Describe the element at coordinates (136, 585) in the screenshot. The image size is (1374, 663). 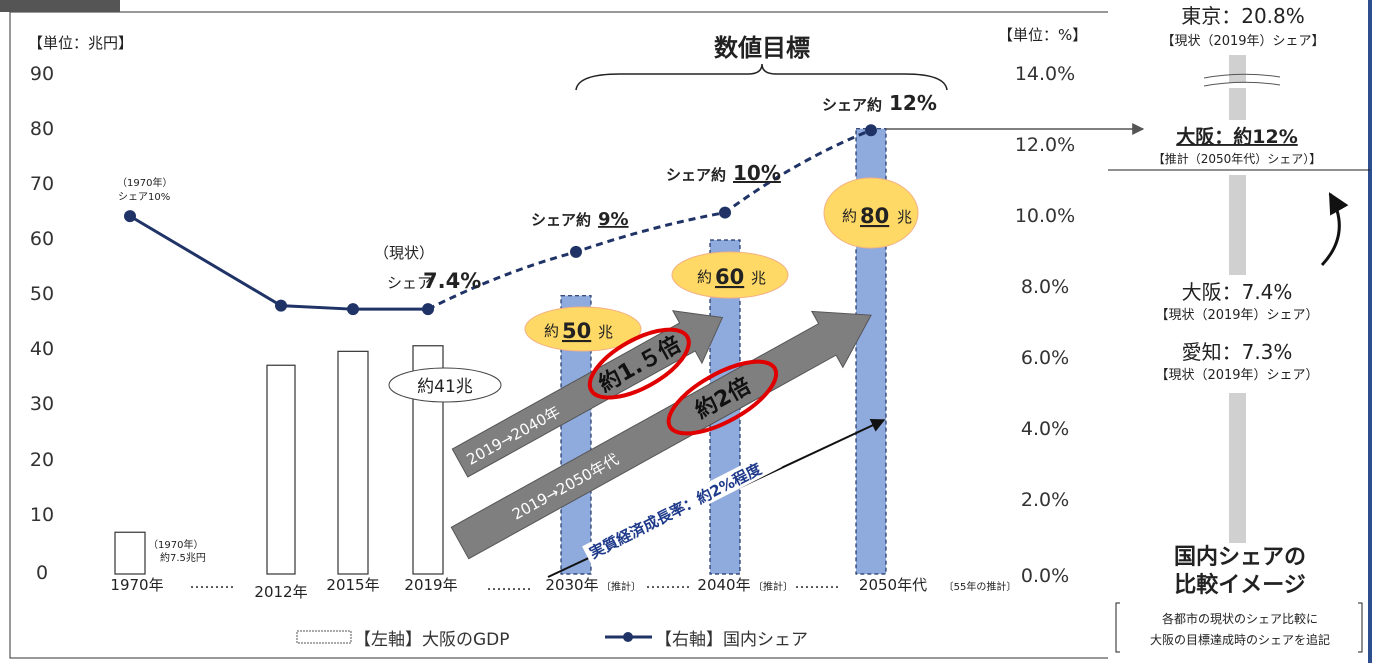
I see `x-label-1970: 1970年` at that location.